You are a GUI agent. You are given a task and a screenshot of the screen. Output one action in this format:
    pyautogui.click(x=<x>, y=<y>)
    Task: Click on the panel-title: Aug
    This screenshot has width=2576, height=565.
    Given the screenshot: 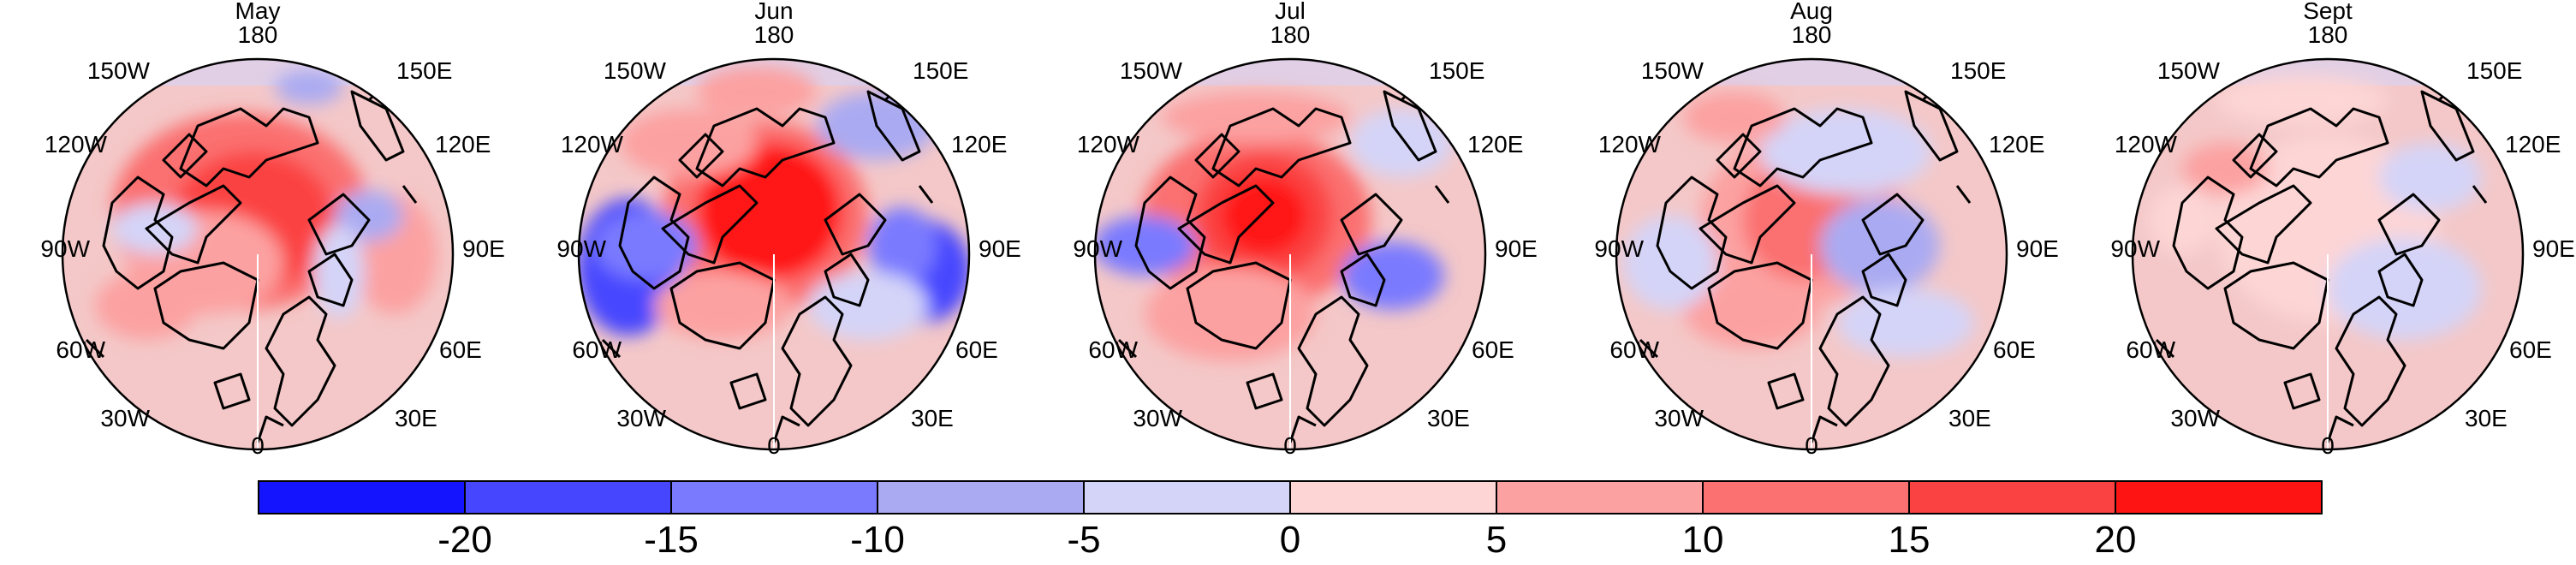 What is the action you would take?
    pyautogui.click(x=1811, y=12)
    